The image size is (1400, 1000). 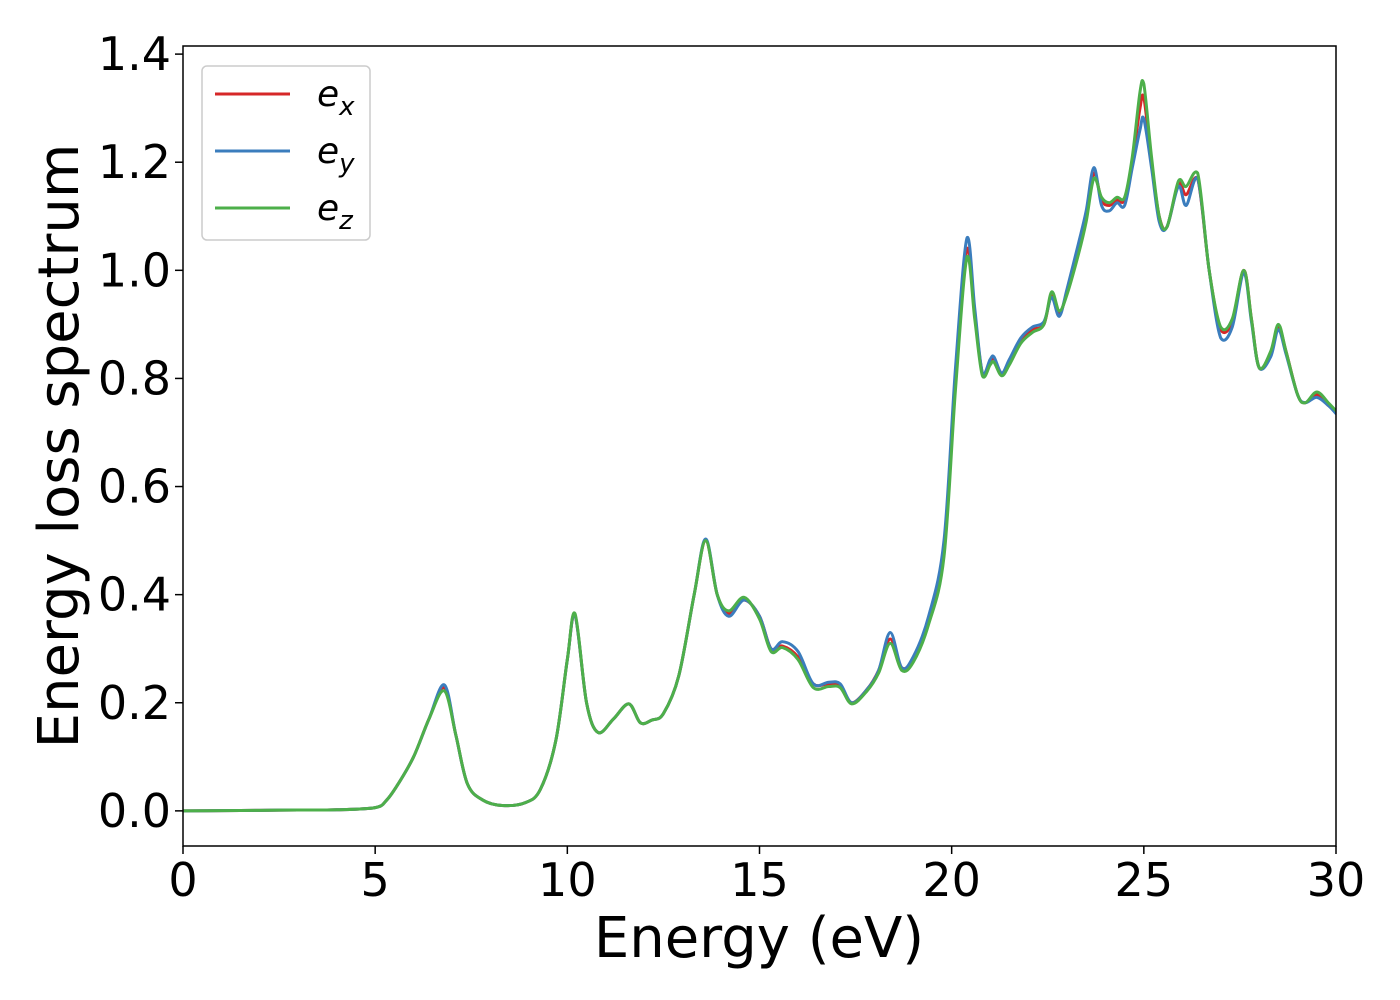 What do you see at coordinates (951, 880) in the screenshot?
I see `x-tick-label: 20` at bounding box center [951, 880].